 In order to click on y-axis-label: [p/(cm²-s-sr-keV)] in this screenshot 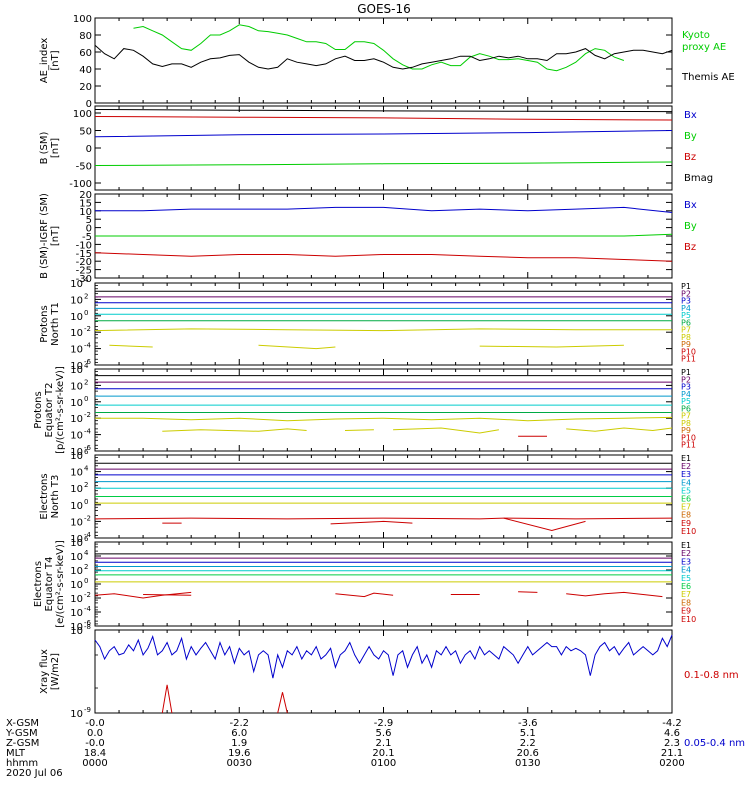, I will do `click(60, 410)`.